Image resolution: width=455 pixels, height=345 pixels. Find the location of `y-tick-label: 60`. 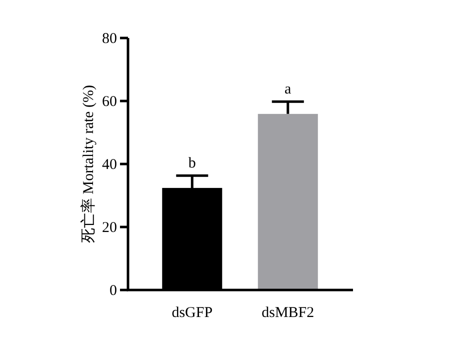

y-tick-label: 60 is located at coordinates (109, 102).